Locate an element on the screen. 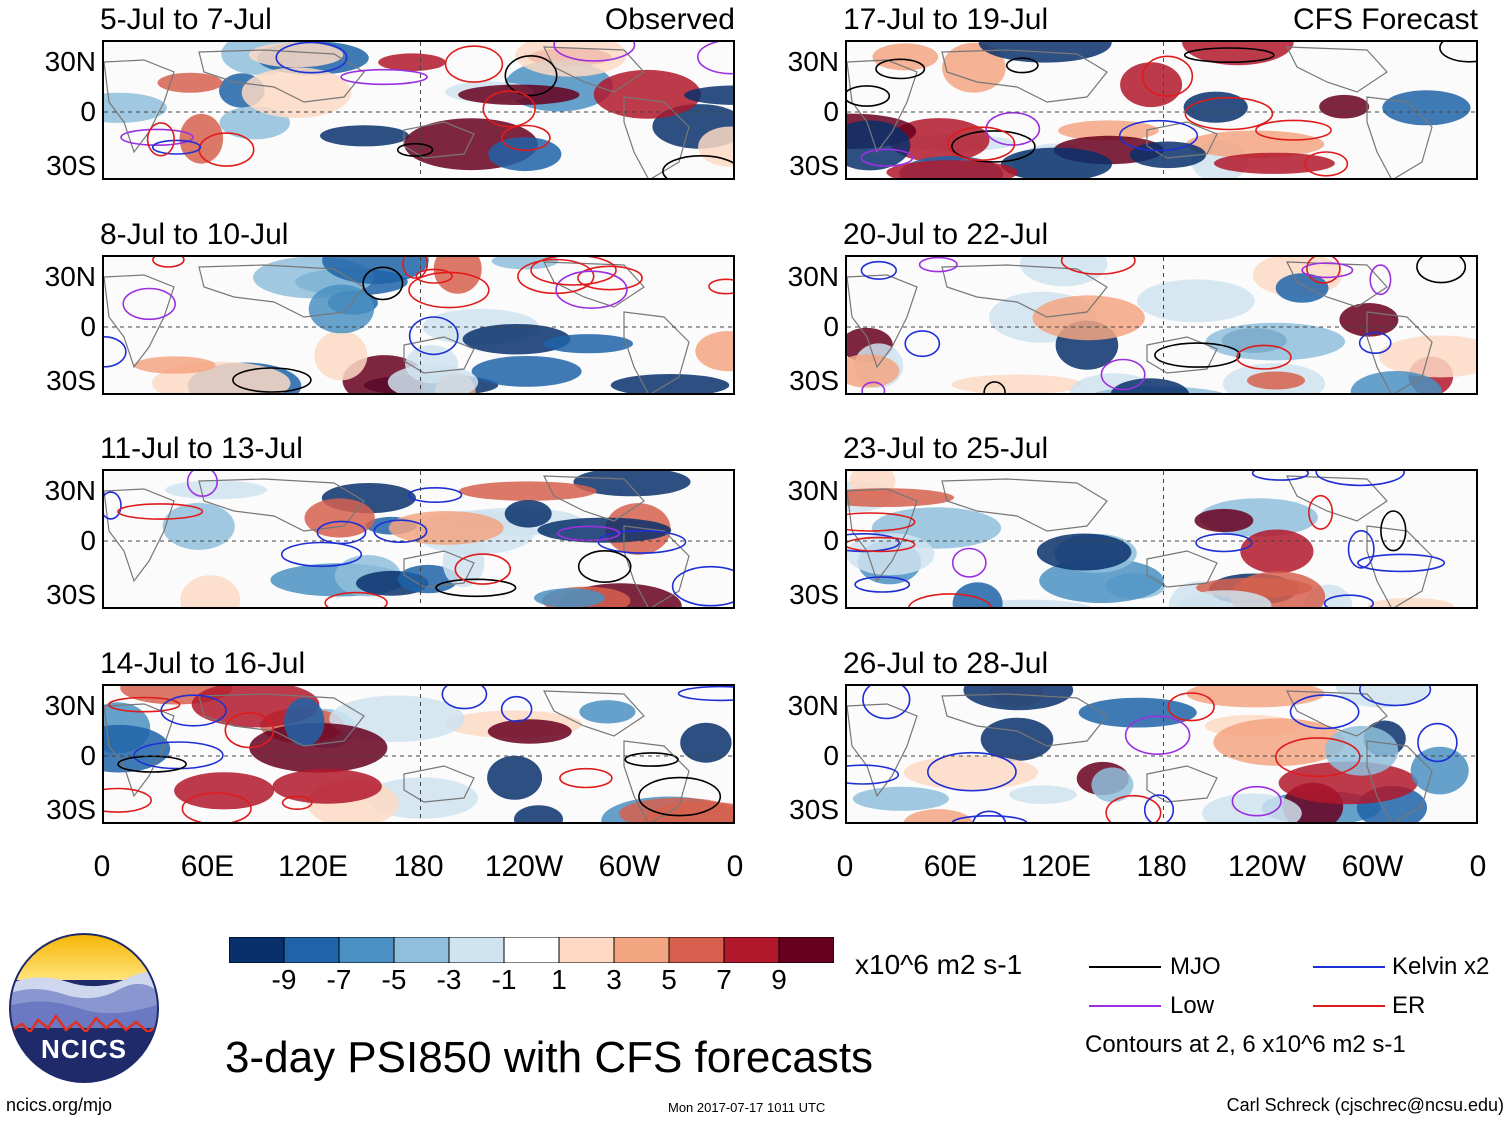 This screenshot has height=1121, width=1510. panel-title: 8-Jul to 10-Jul is located at coordinates (194, 234).